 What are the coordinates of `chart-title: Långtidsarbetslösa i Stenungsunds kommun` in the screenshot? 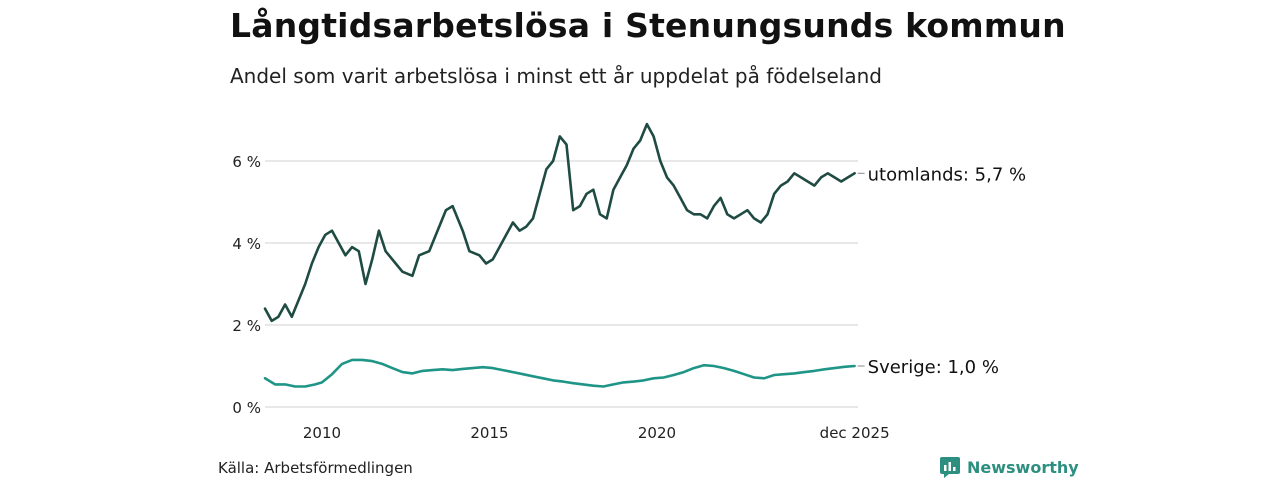 It's located at (648, 25).